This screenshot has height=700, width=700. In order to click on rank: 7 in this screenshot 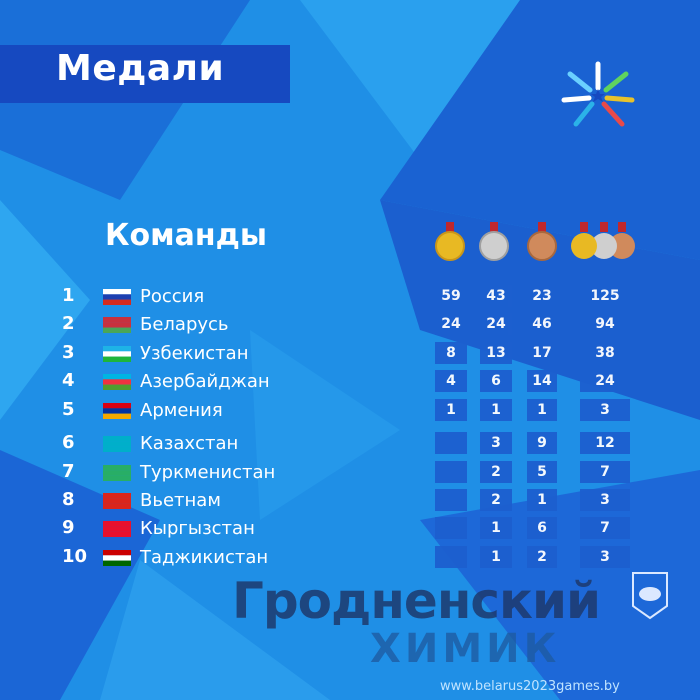, I will do `click(68, 471)`.